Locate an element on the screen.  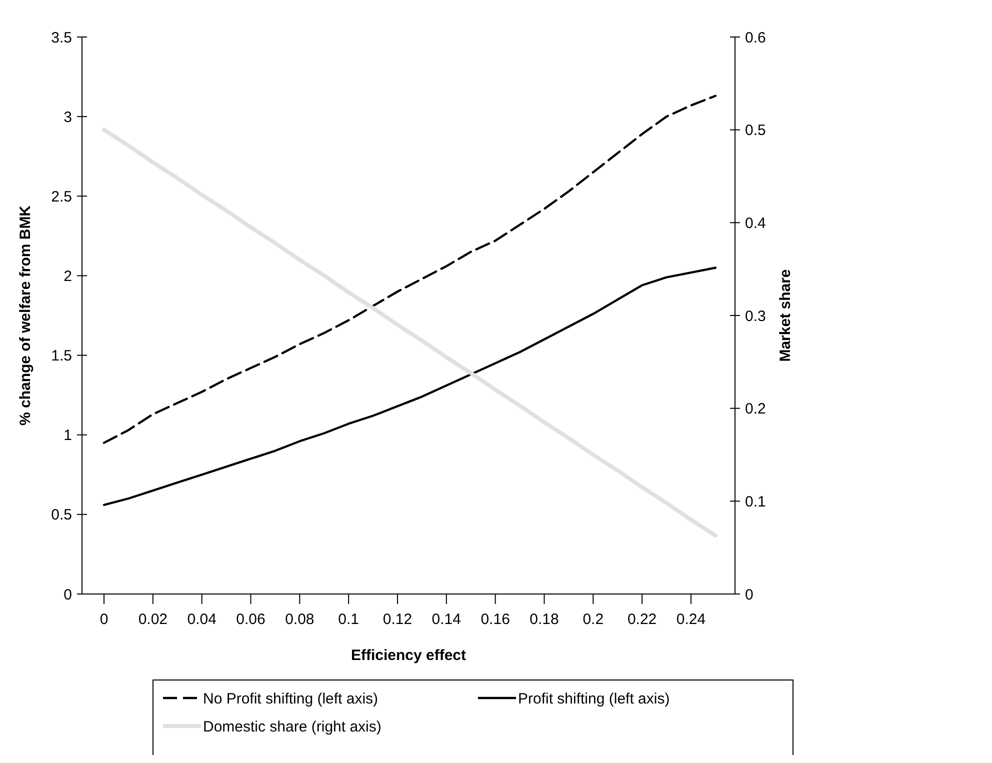
y-tick-label: 3 is located at coordinates (68, 117).